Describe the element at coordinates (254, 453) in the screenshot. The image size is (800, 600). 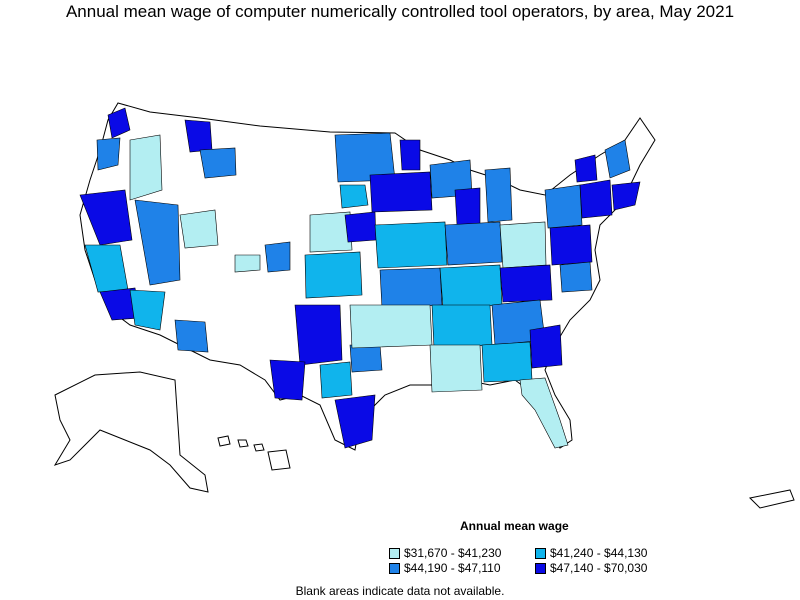
I see `hawaii-outline` at that location.